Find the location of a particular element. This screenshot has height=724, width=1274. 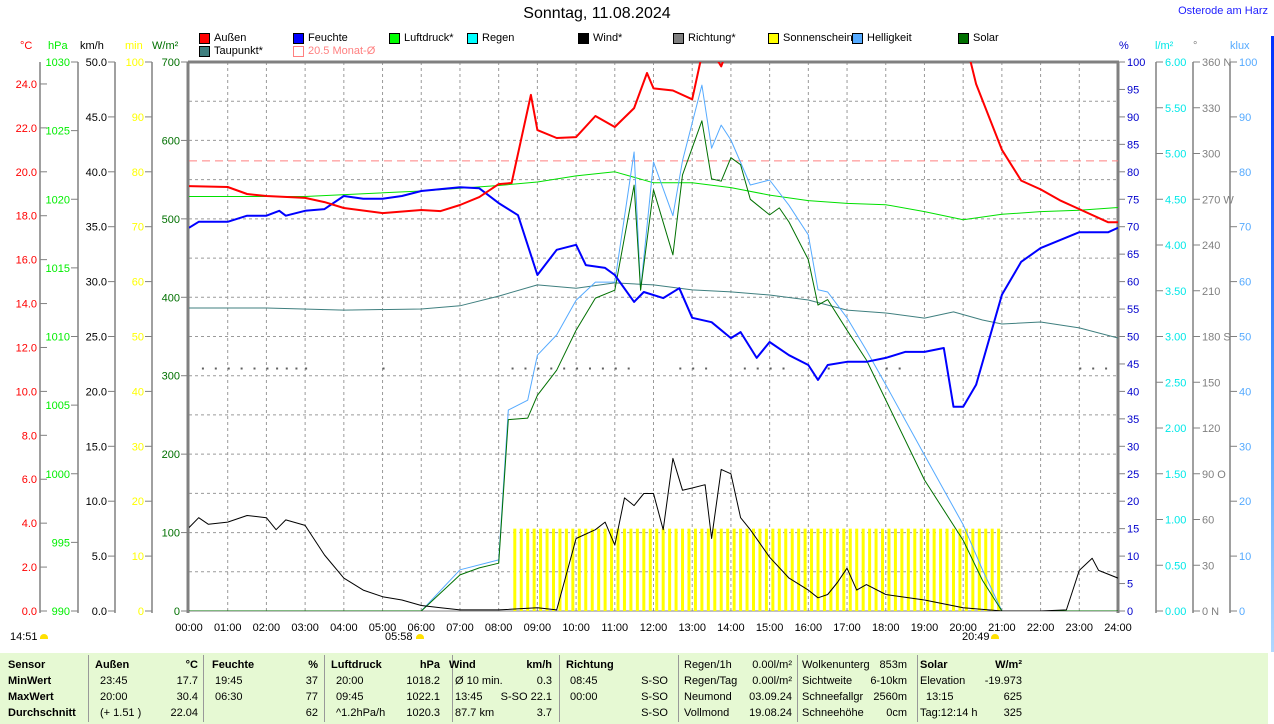

column-unit: km/h is located at coordinates (539, 665).